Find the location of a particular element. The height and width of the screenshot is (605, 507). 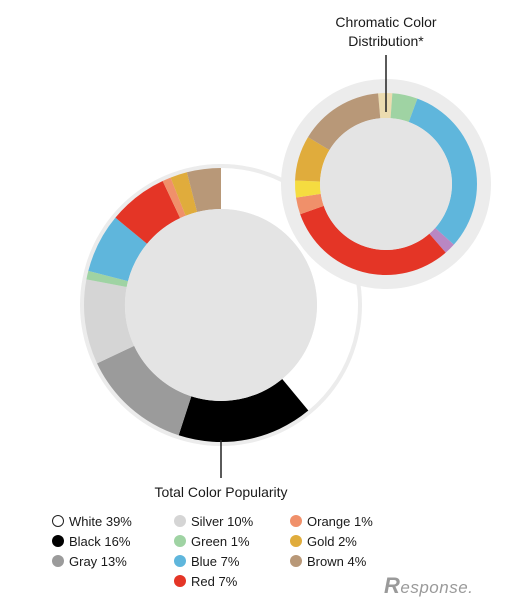

legend-item: Blue 7% is located at coordinates (232, 561).